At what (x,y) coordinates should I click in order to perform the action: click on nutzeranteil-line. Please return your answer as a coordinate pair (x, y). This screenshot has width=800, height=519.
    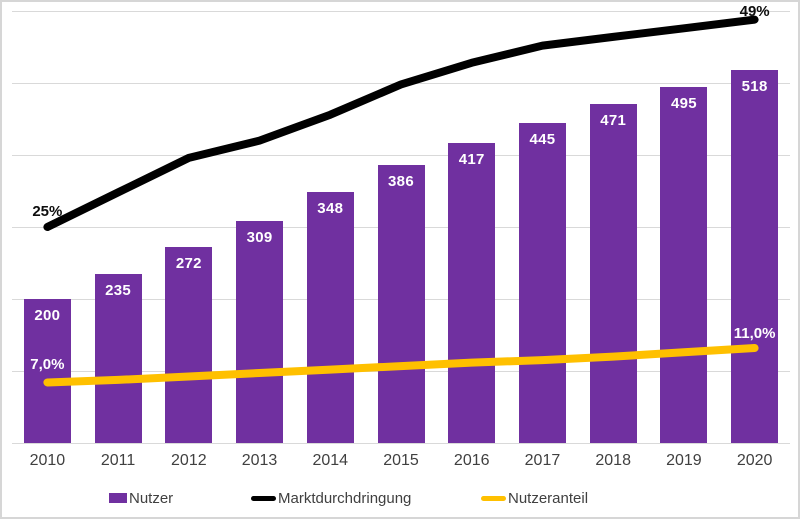
    Looking at the image, I should click on (401, 365).